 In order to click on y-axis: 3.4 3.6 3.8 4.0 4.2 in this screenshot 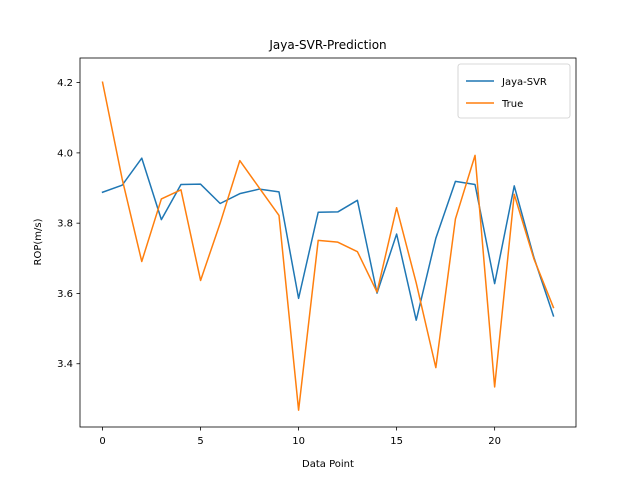, I will do `click(68, 224)`.